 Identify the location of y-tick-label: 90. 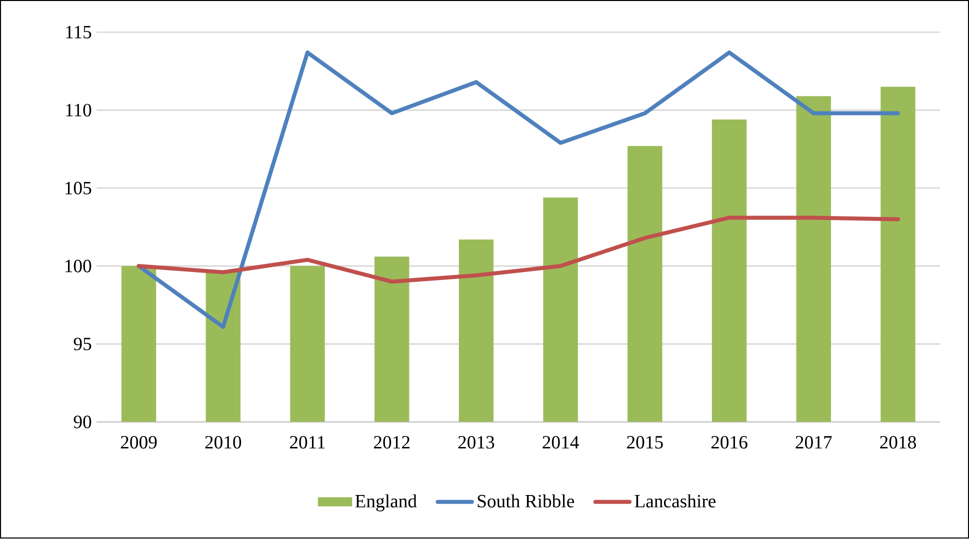
(83, 422).